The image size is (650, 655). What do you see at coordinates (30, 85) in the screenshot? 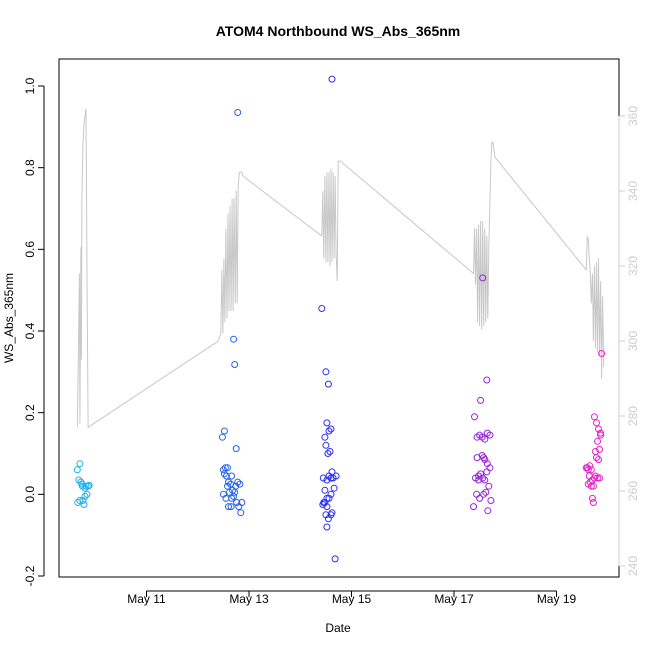
I see `y-tick-label: 1.0` at bounding box center [30, 85].